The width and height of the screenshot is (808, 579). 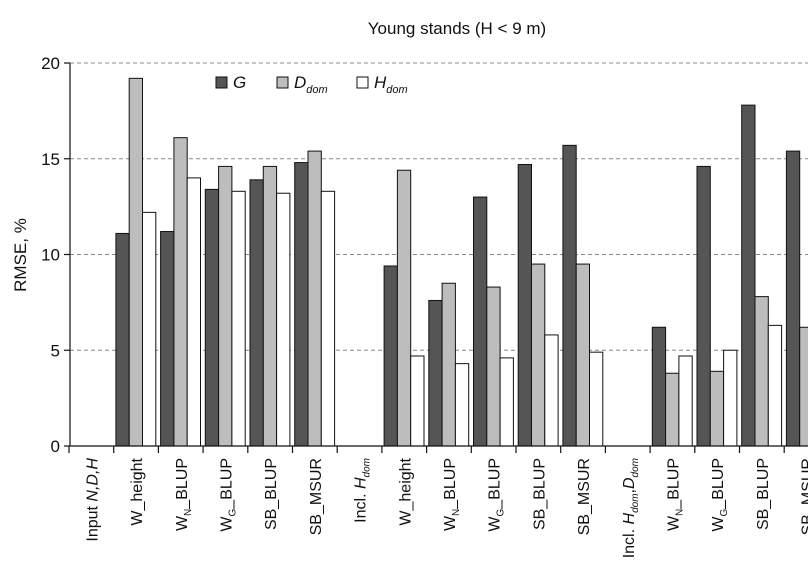 What do you see at coordinates (55, 446) in the screenshot?
I see `y-tick-label: 0` at bounding box center [55, 446].